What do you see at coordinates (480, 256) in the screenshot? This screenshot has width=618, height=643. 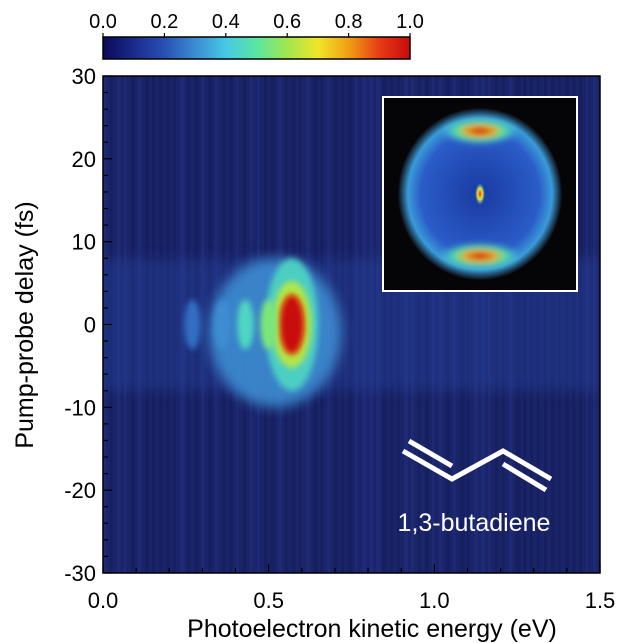 I see `inset-bottom-lobe` at bounding box center [480, 256].